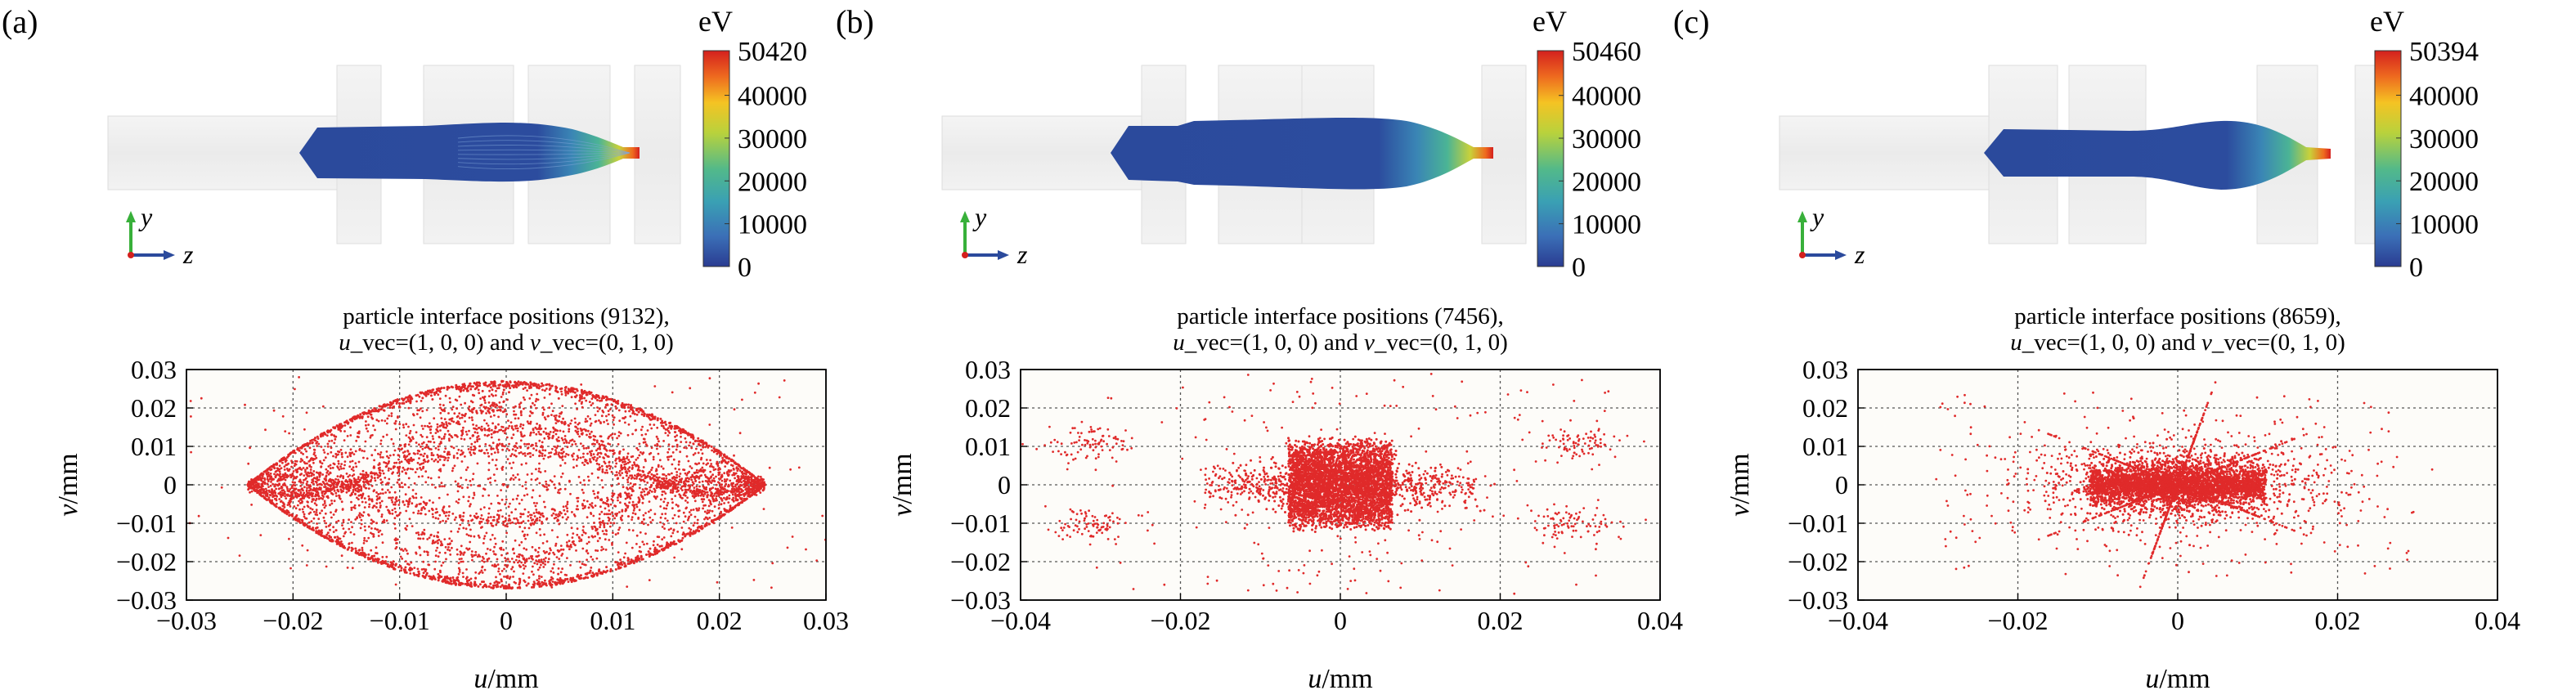  Describe the element at coordinates (131, 255) in the screenshot. I see `origin-marker` at that location.